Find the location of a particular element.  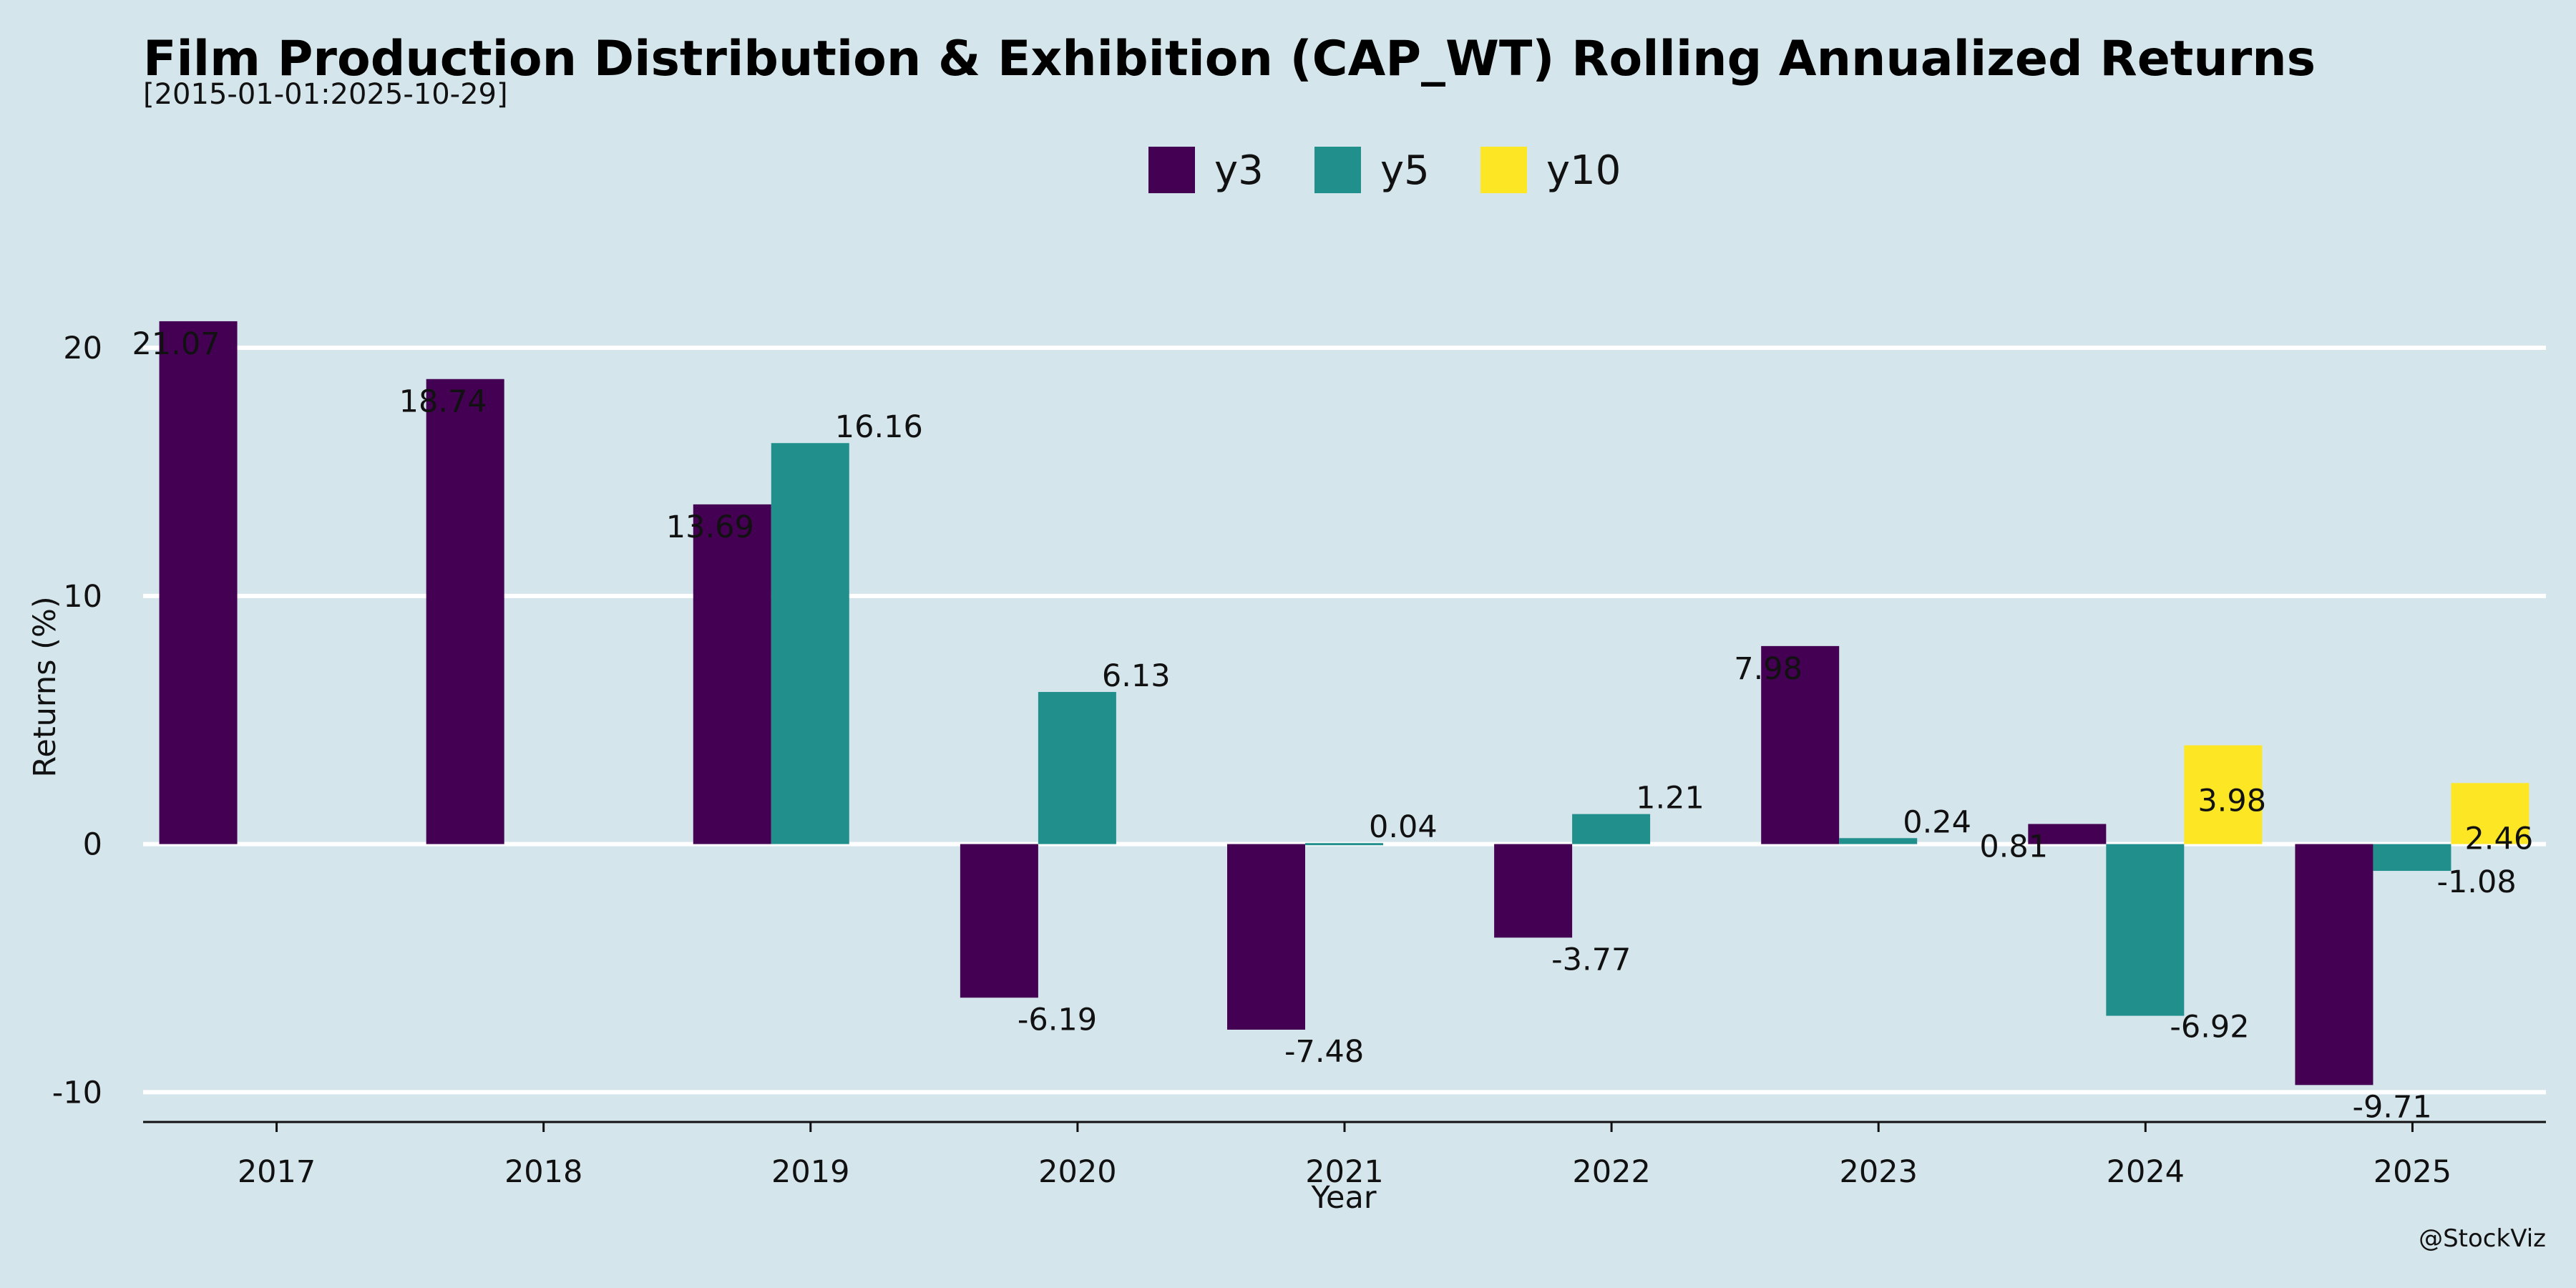

y-tick-label: -10 is located at coordinates (77, 1093).